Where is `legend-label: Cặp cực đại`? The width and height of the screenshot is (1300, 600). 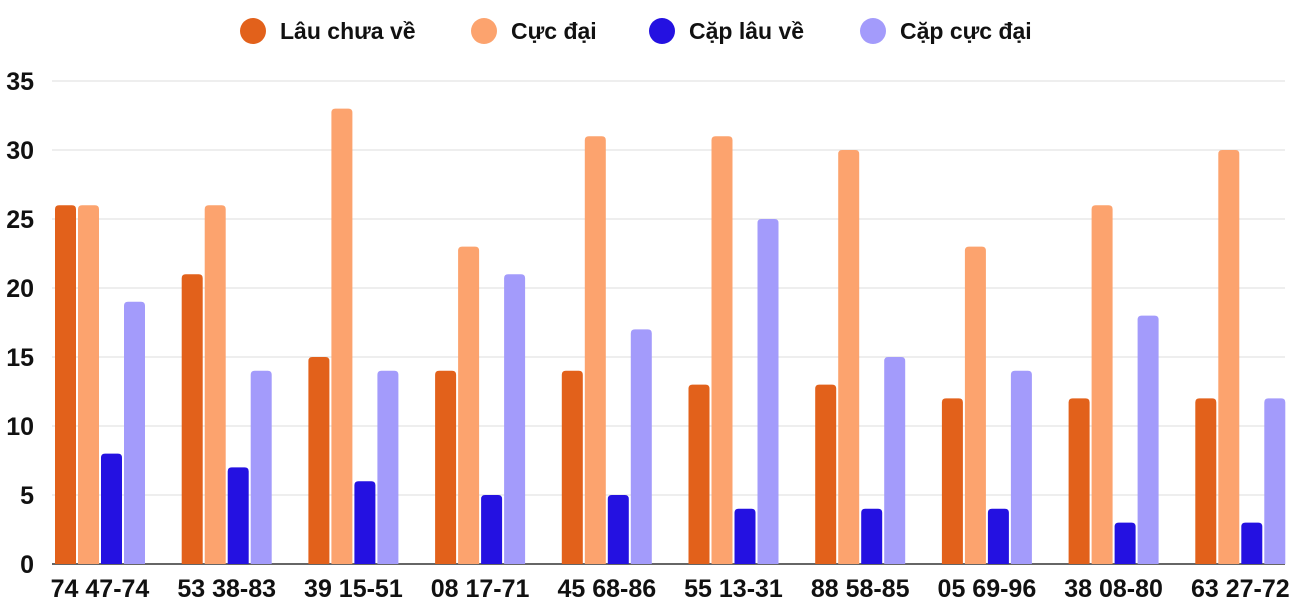 legend-label: Cặp cực đại is located at coordinates (966, 31).